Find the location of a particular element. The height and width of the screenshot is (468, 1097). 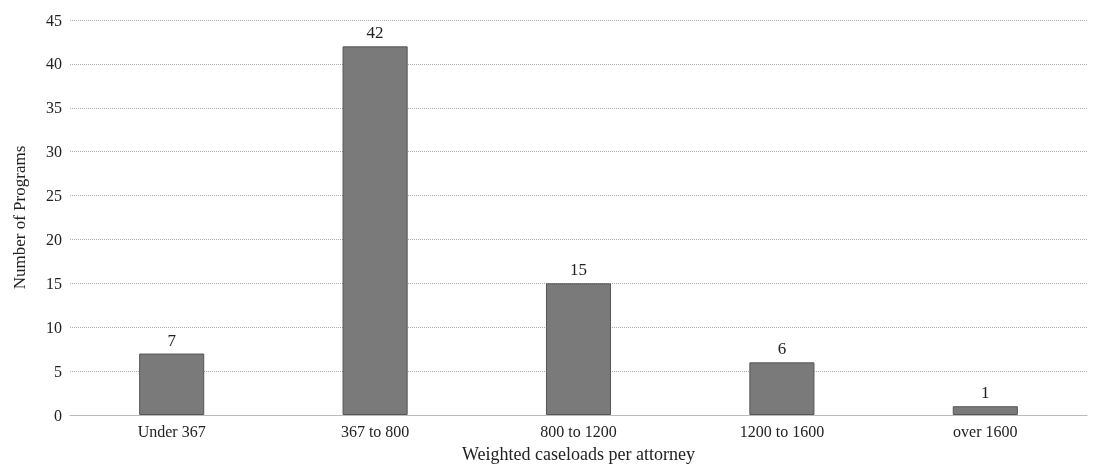

y-tick-label: 40 is located at coordinates (54, 64).